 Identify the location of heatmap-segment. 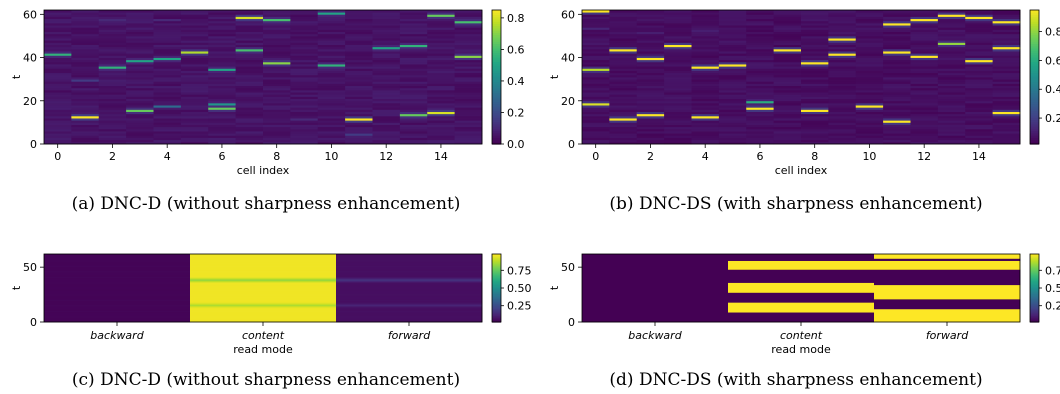
(801, 297).